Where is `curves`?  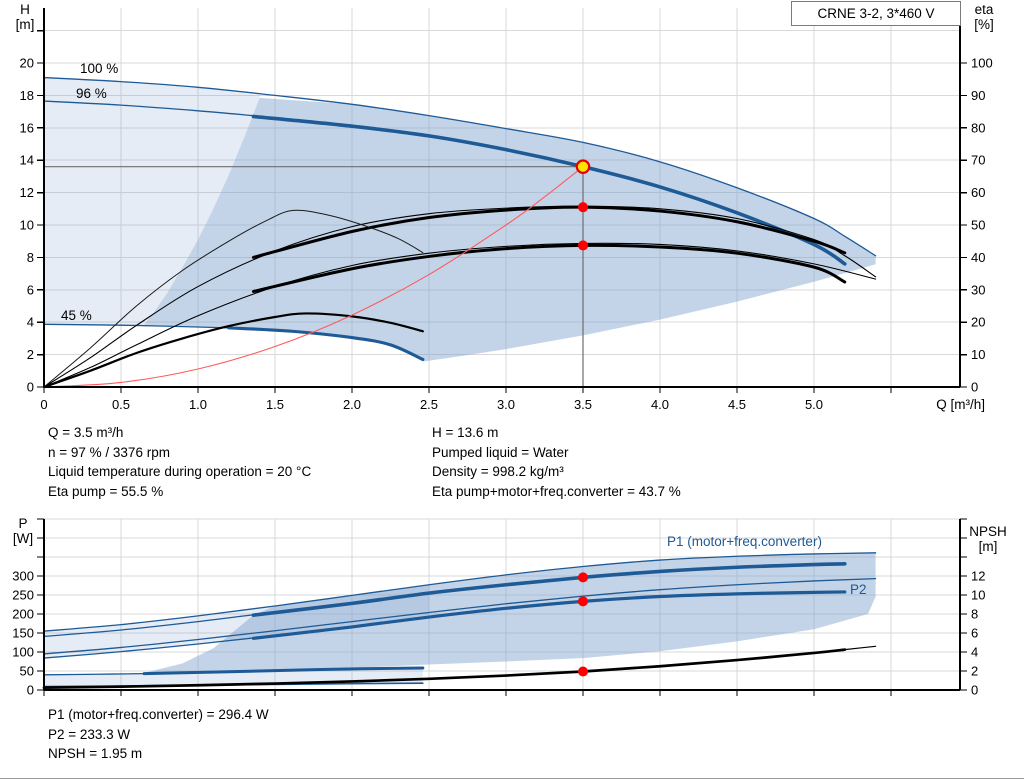 curves is located at coordinates (459, 620).